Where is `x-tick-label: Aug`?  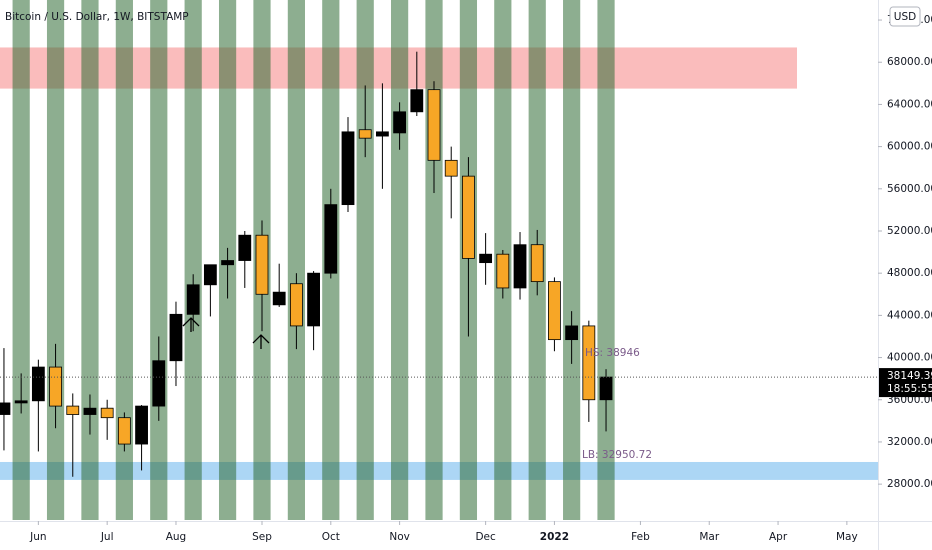
x-tick-label: Aug is located at coordinates (176, 537).